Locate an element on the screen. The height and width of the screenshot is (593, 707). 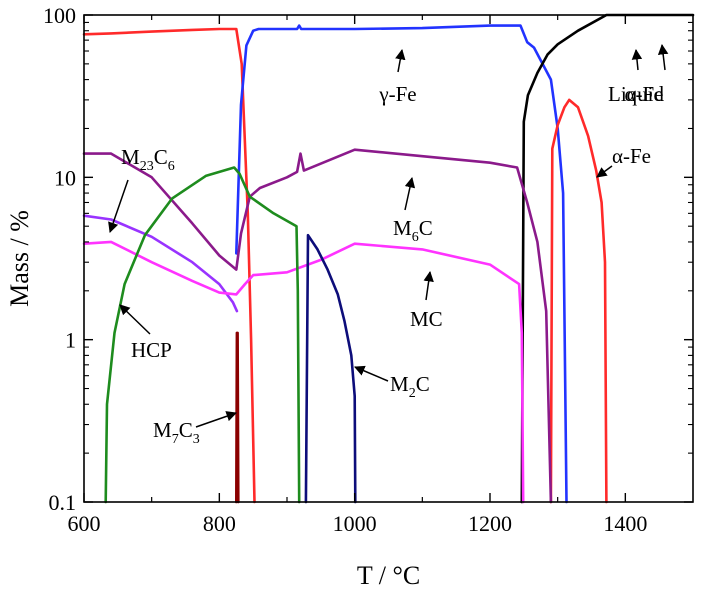
annotation-label-mc: MC is located at coordinates (426, 319).